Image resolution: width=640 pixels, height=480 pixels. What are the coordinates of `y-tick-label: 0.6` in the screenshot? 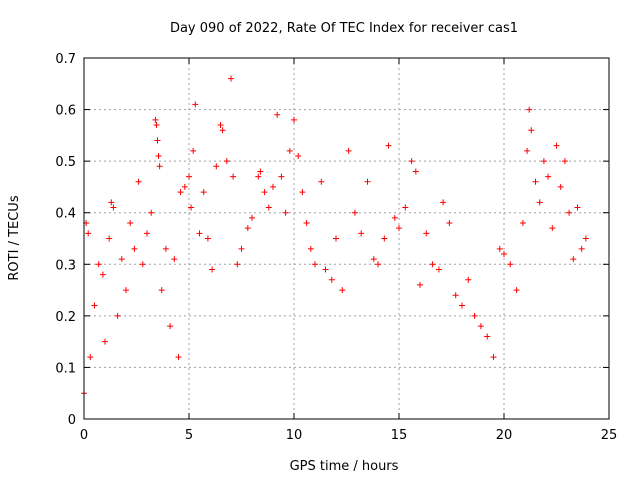 It's located at (65, 111).